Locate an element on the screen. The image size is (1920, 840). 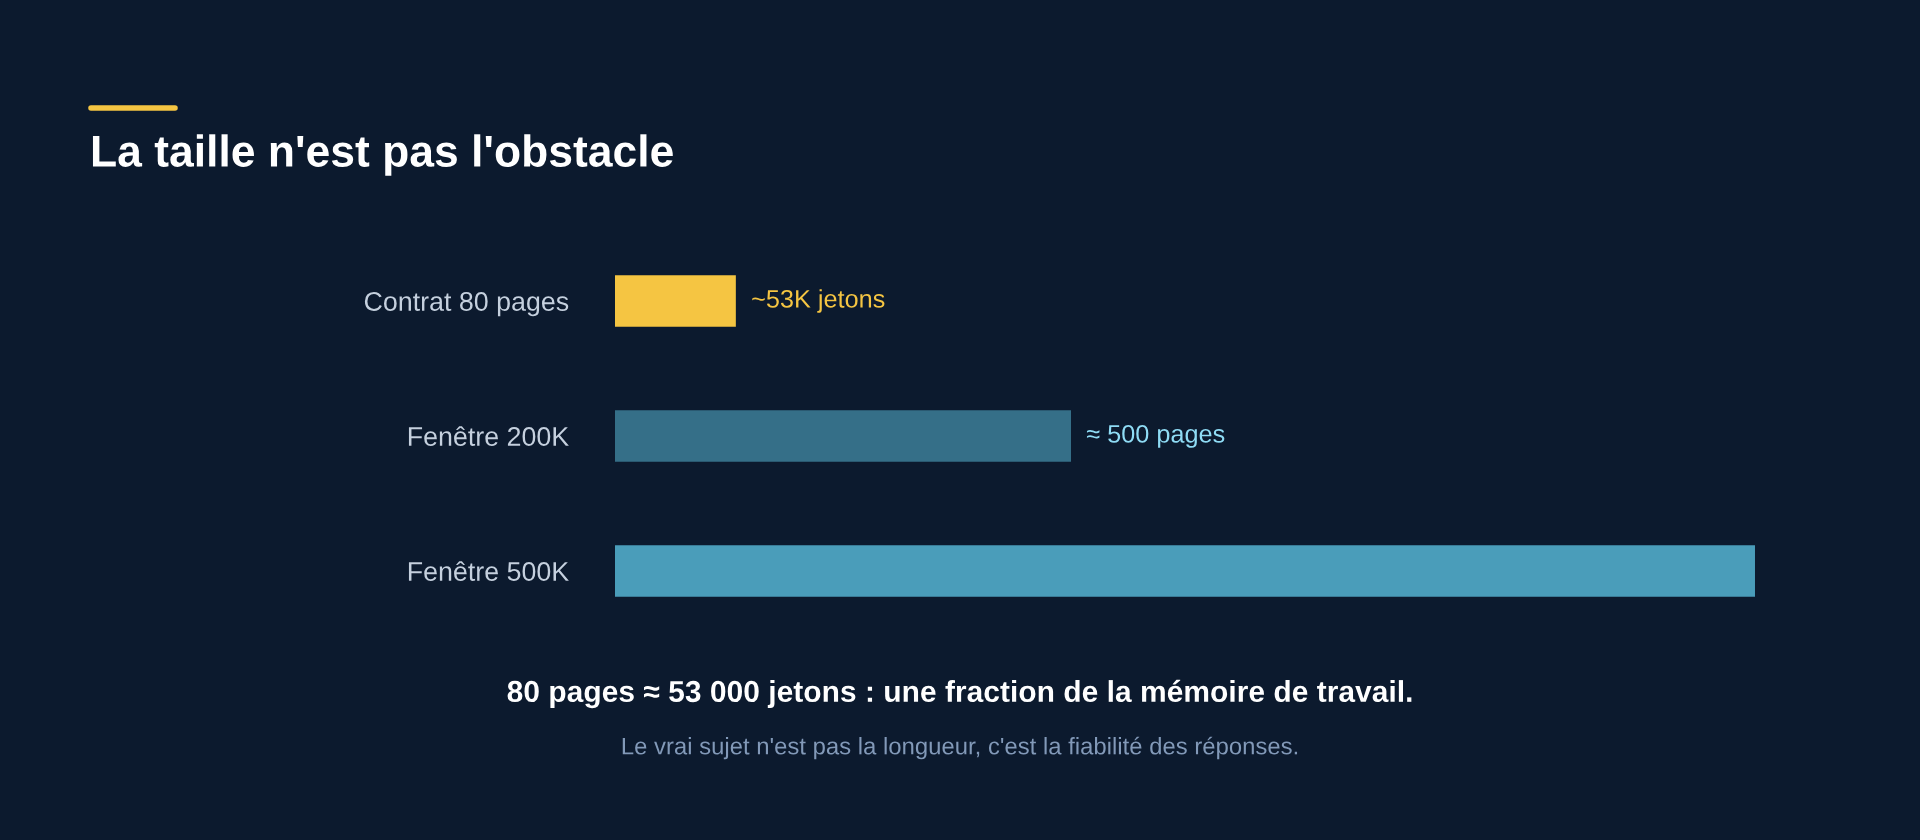
chart-title: La taille n'est pas l'obstacle is located at coordinates (382, 155).